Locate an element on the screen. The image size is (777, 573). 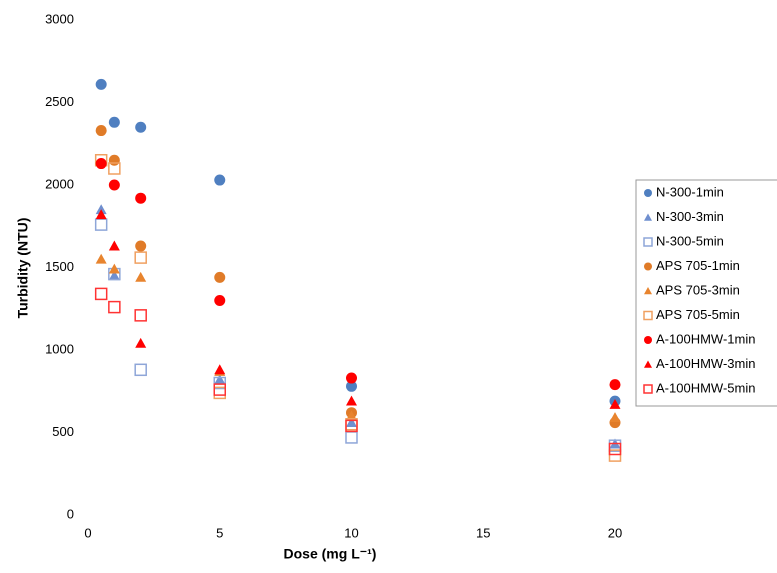
x-tick-label: 20 is located at coordinates (615, 532).